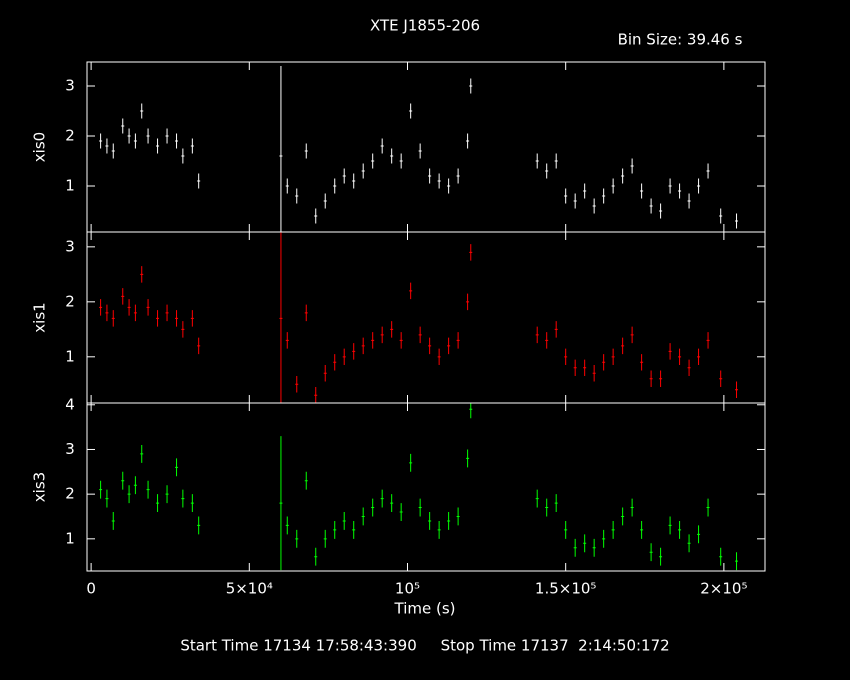 This screenshot has height=680, width=850. What do you see at coordinates (40, 317) in the screenshot?
I see `y-axis-label: xis1` at bounding box center [40, 317].